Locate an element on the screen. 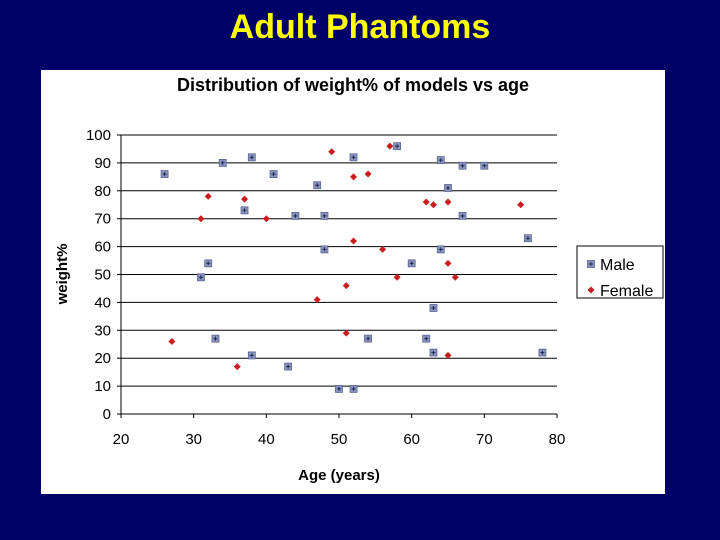 Image resolution: width=720 pixels, height=540 pixels. y-tick-label: 50 is located at coordinates (102, 275).